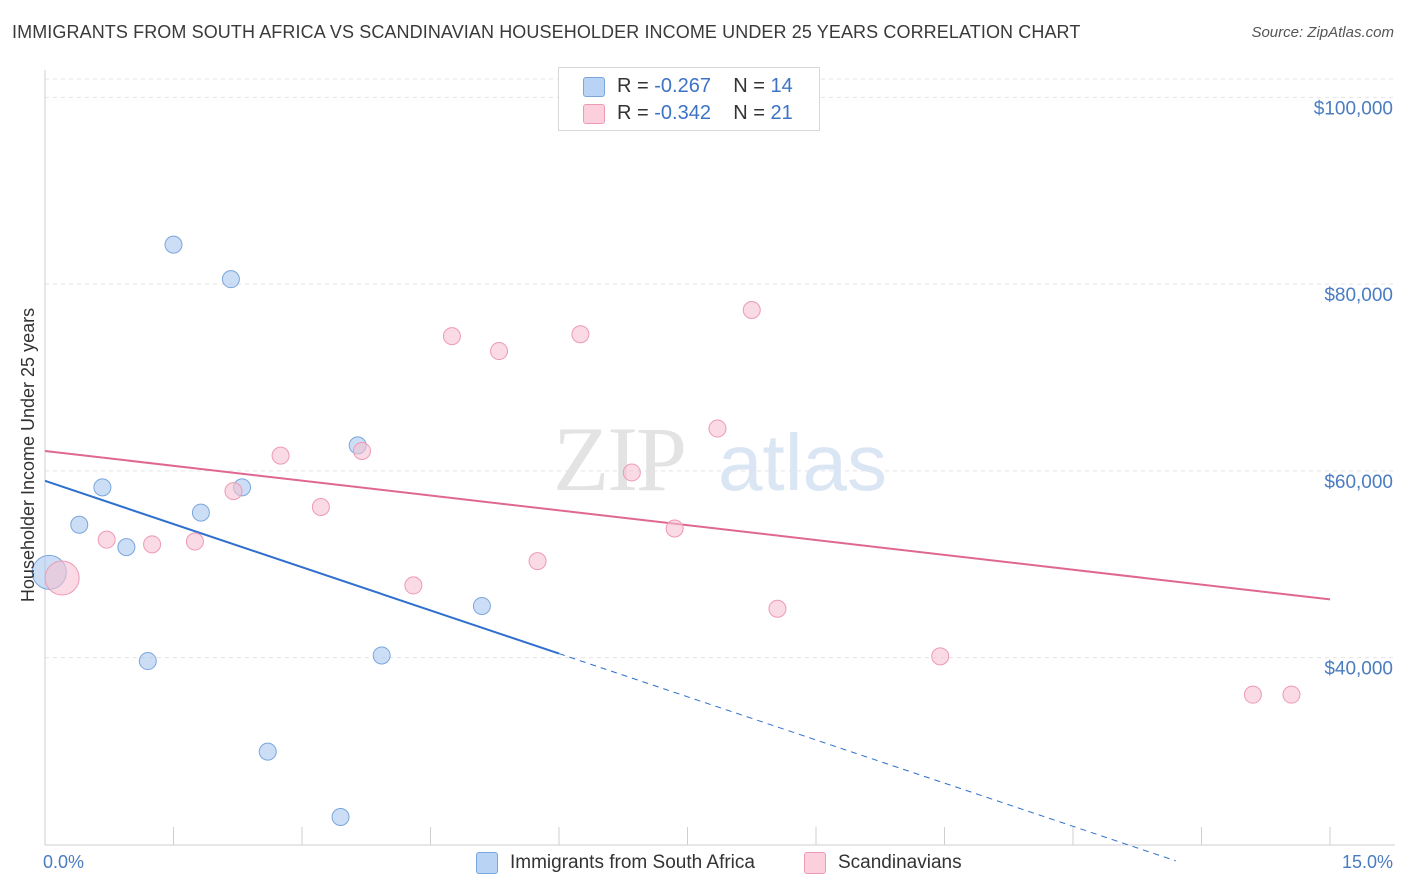  I want to click on legend: R = -0.267 N = 14 R = -0.342 N = 21, so click(689, 99).